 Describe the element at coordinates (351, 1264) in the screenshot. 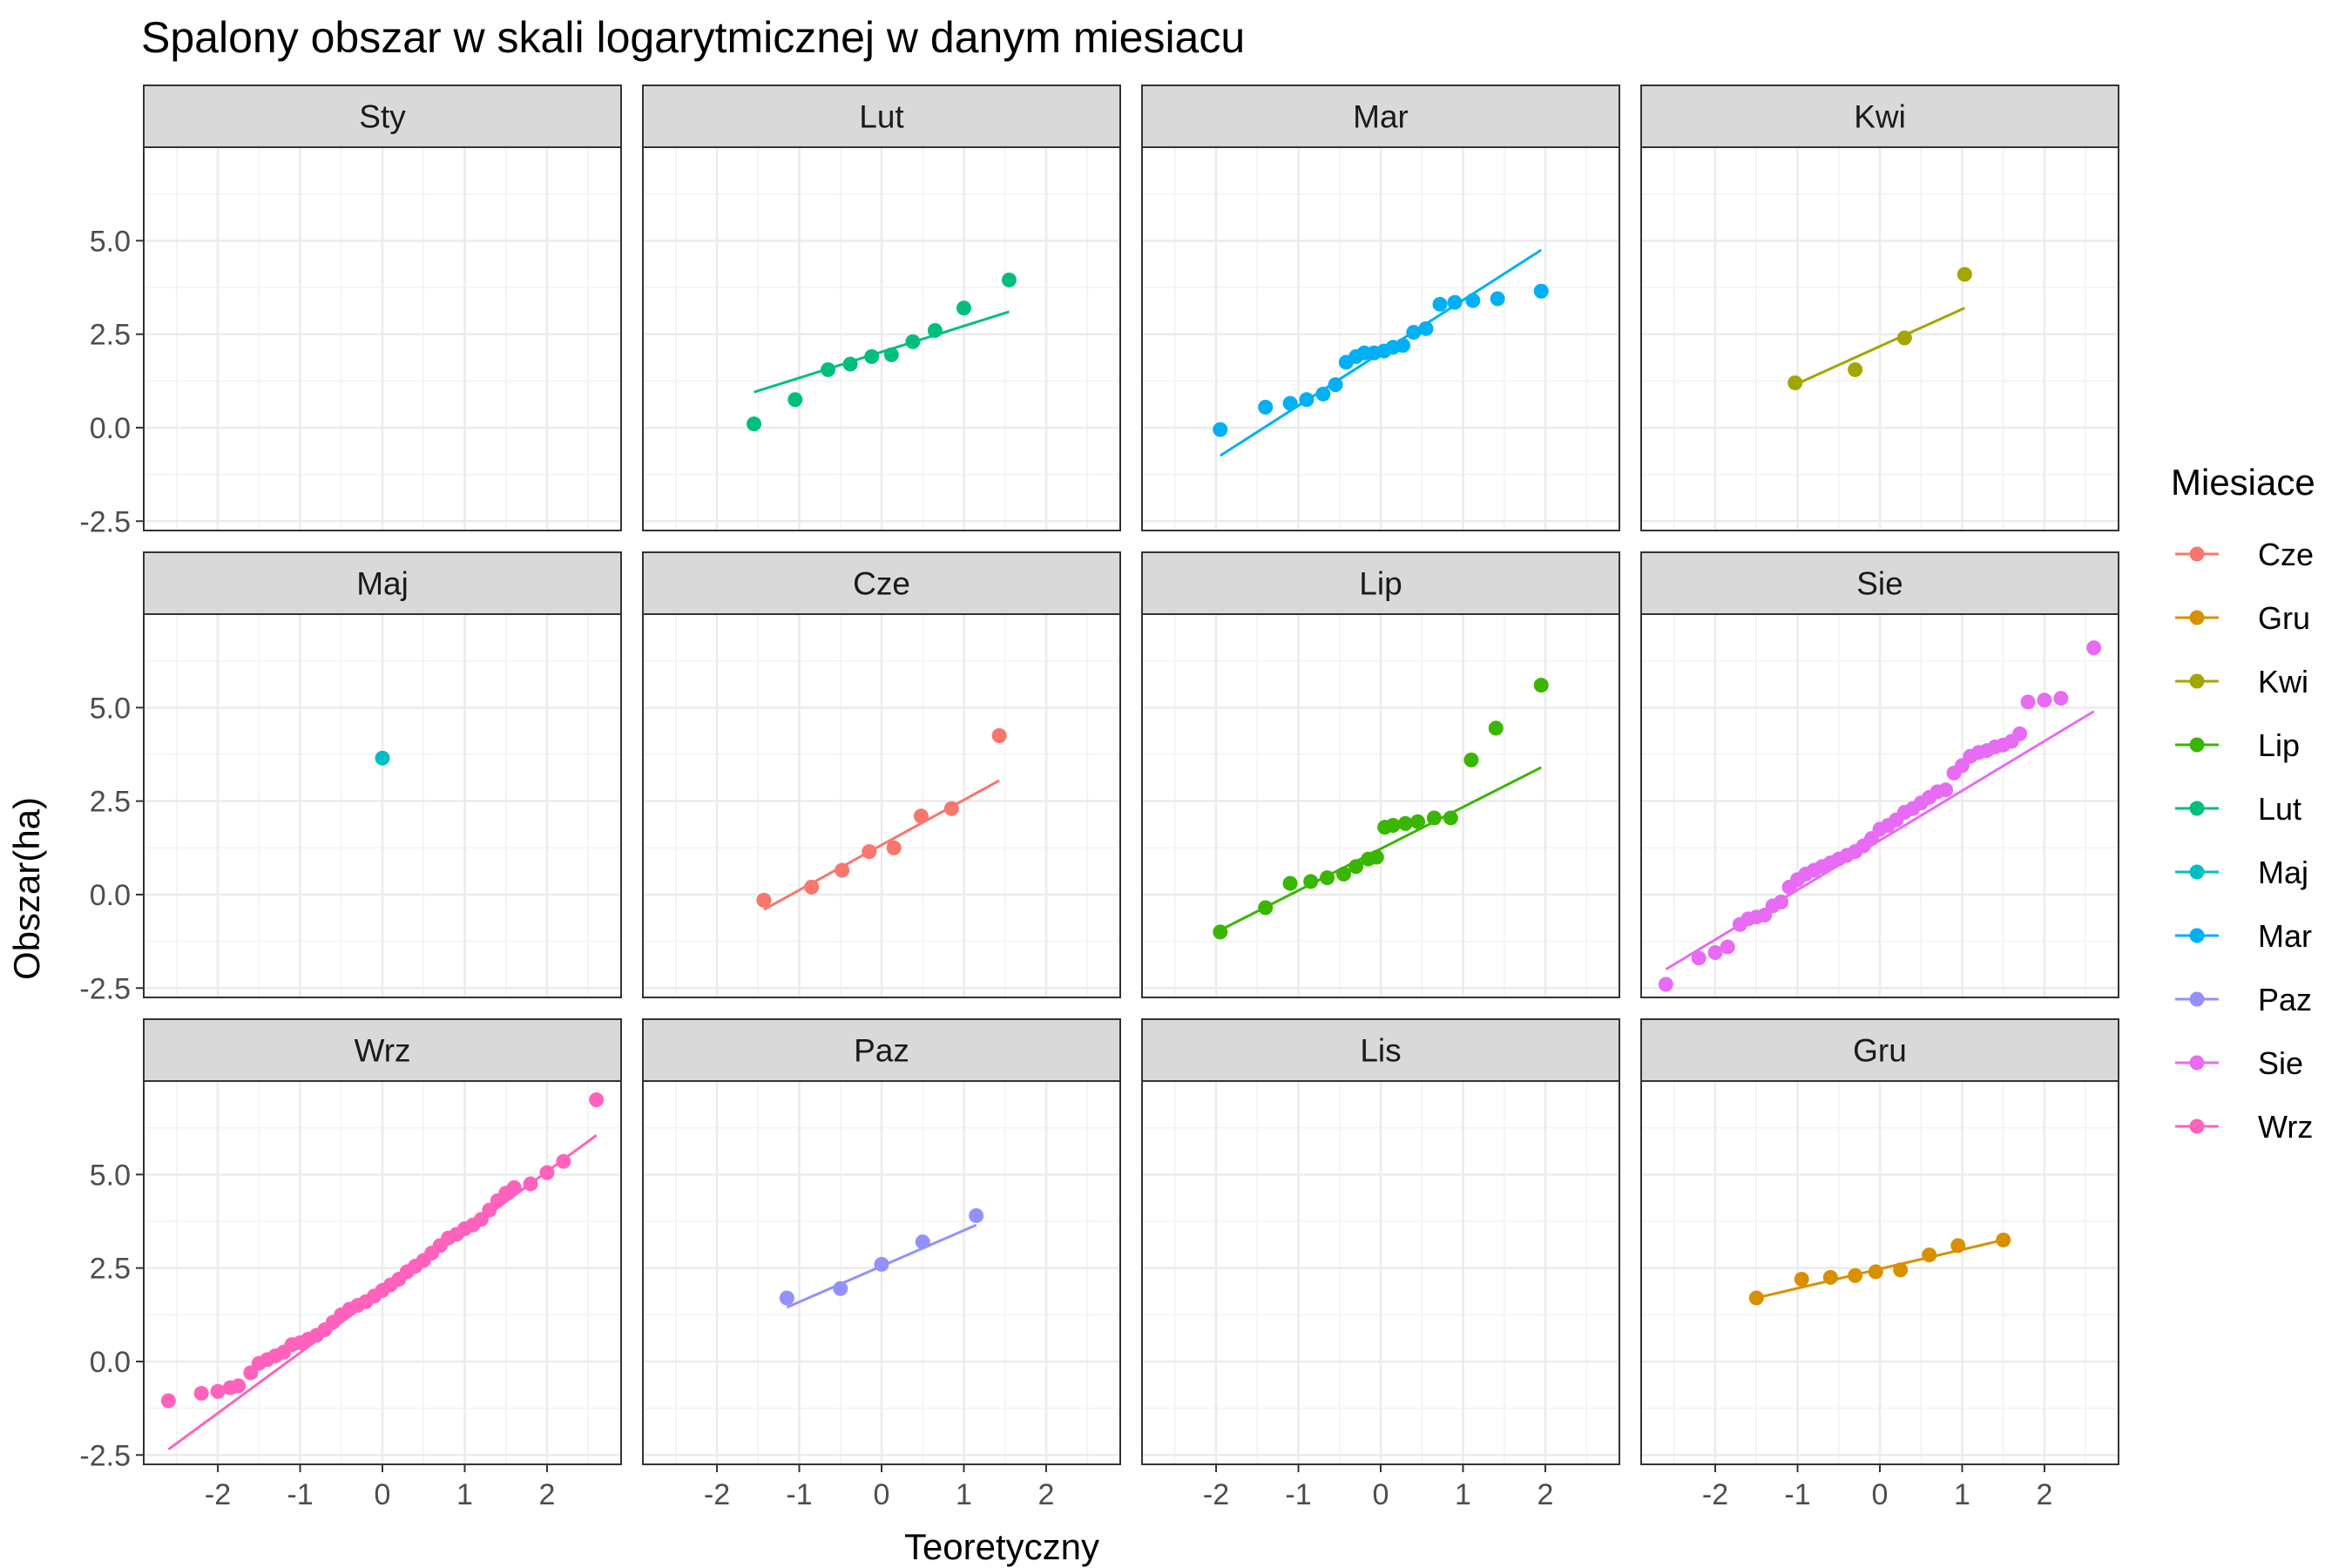

I see `facet-panel-wrz: Wrz -2.5 0.0 2.5 5.0 -2 -1 0 1 2` at that location.